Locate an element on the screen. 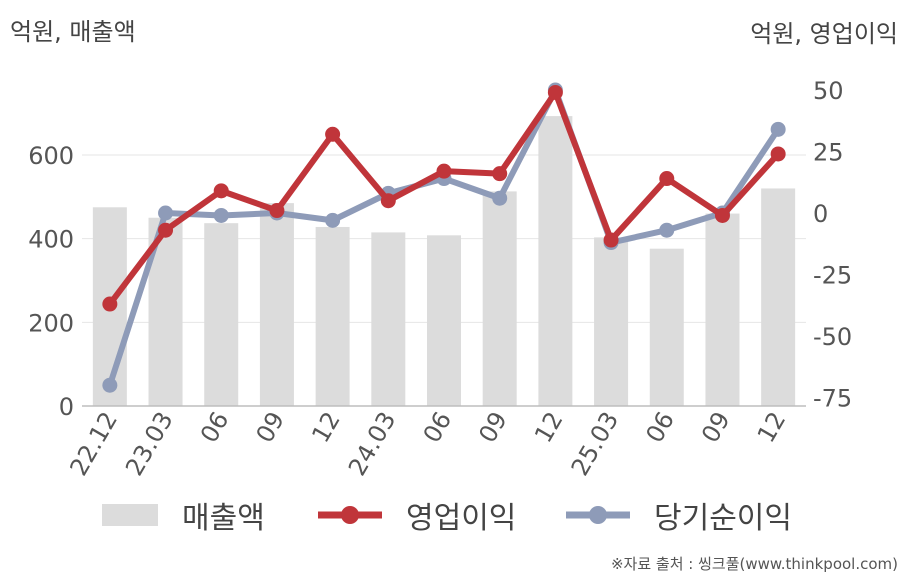 This screenshot has height=580, width=908. x-tick-label: 25.03 is located at coordinates (595, 444).